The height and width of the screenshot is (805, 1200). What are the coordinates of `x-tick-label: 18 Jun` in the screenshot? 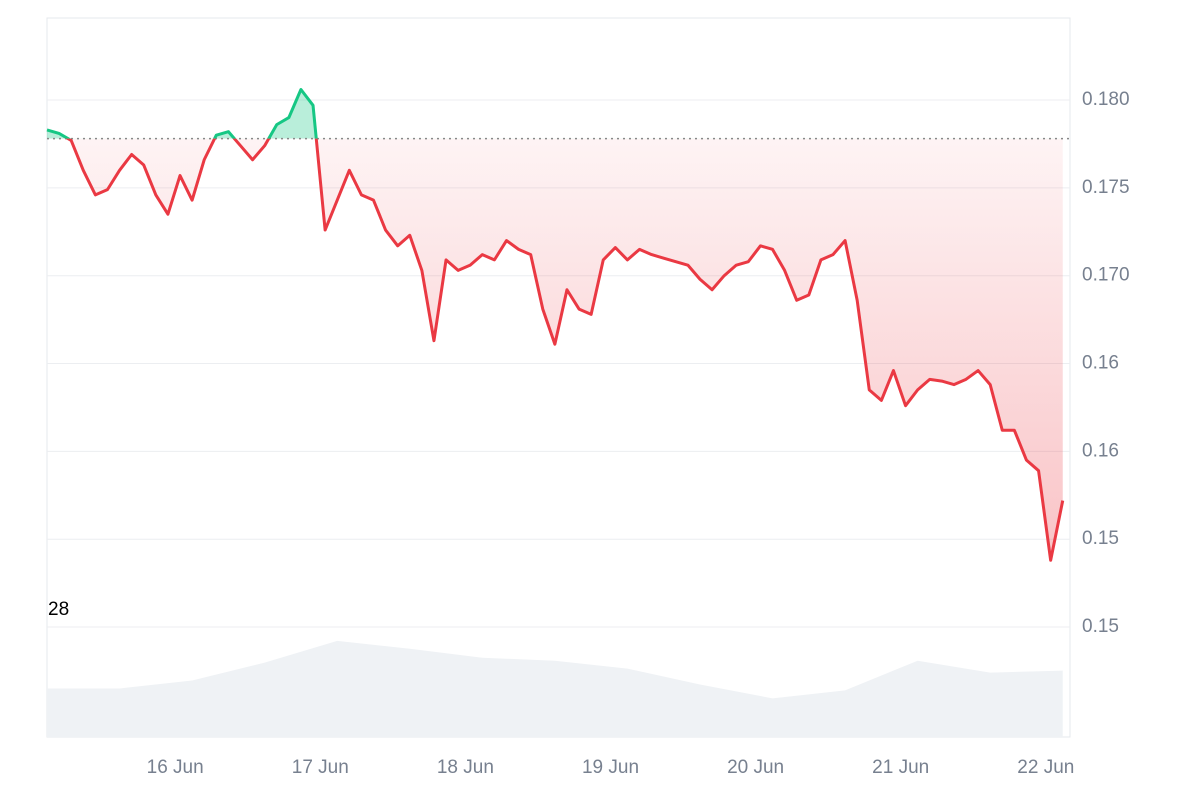 It's located at (465, 767).